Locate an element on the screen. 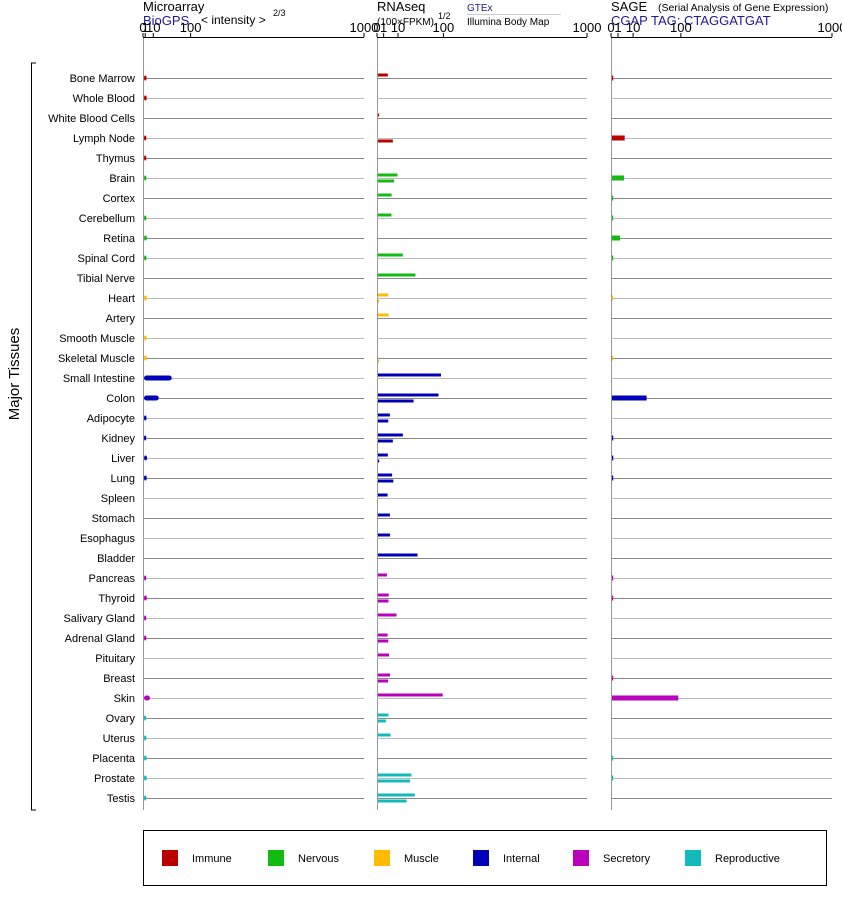 This screenshot has height=900, width=842. legend-label-internal: Internal is located at coordinates (521, 859).